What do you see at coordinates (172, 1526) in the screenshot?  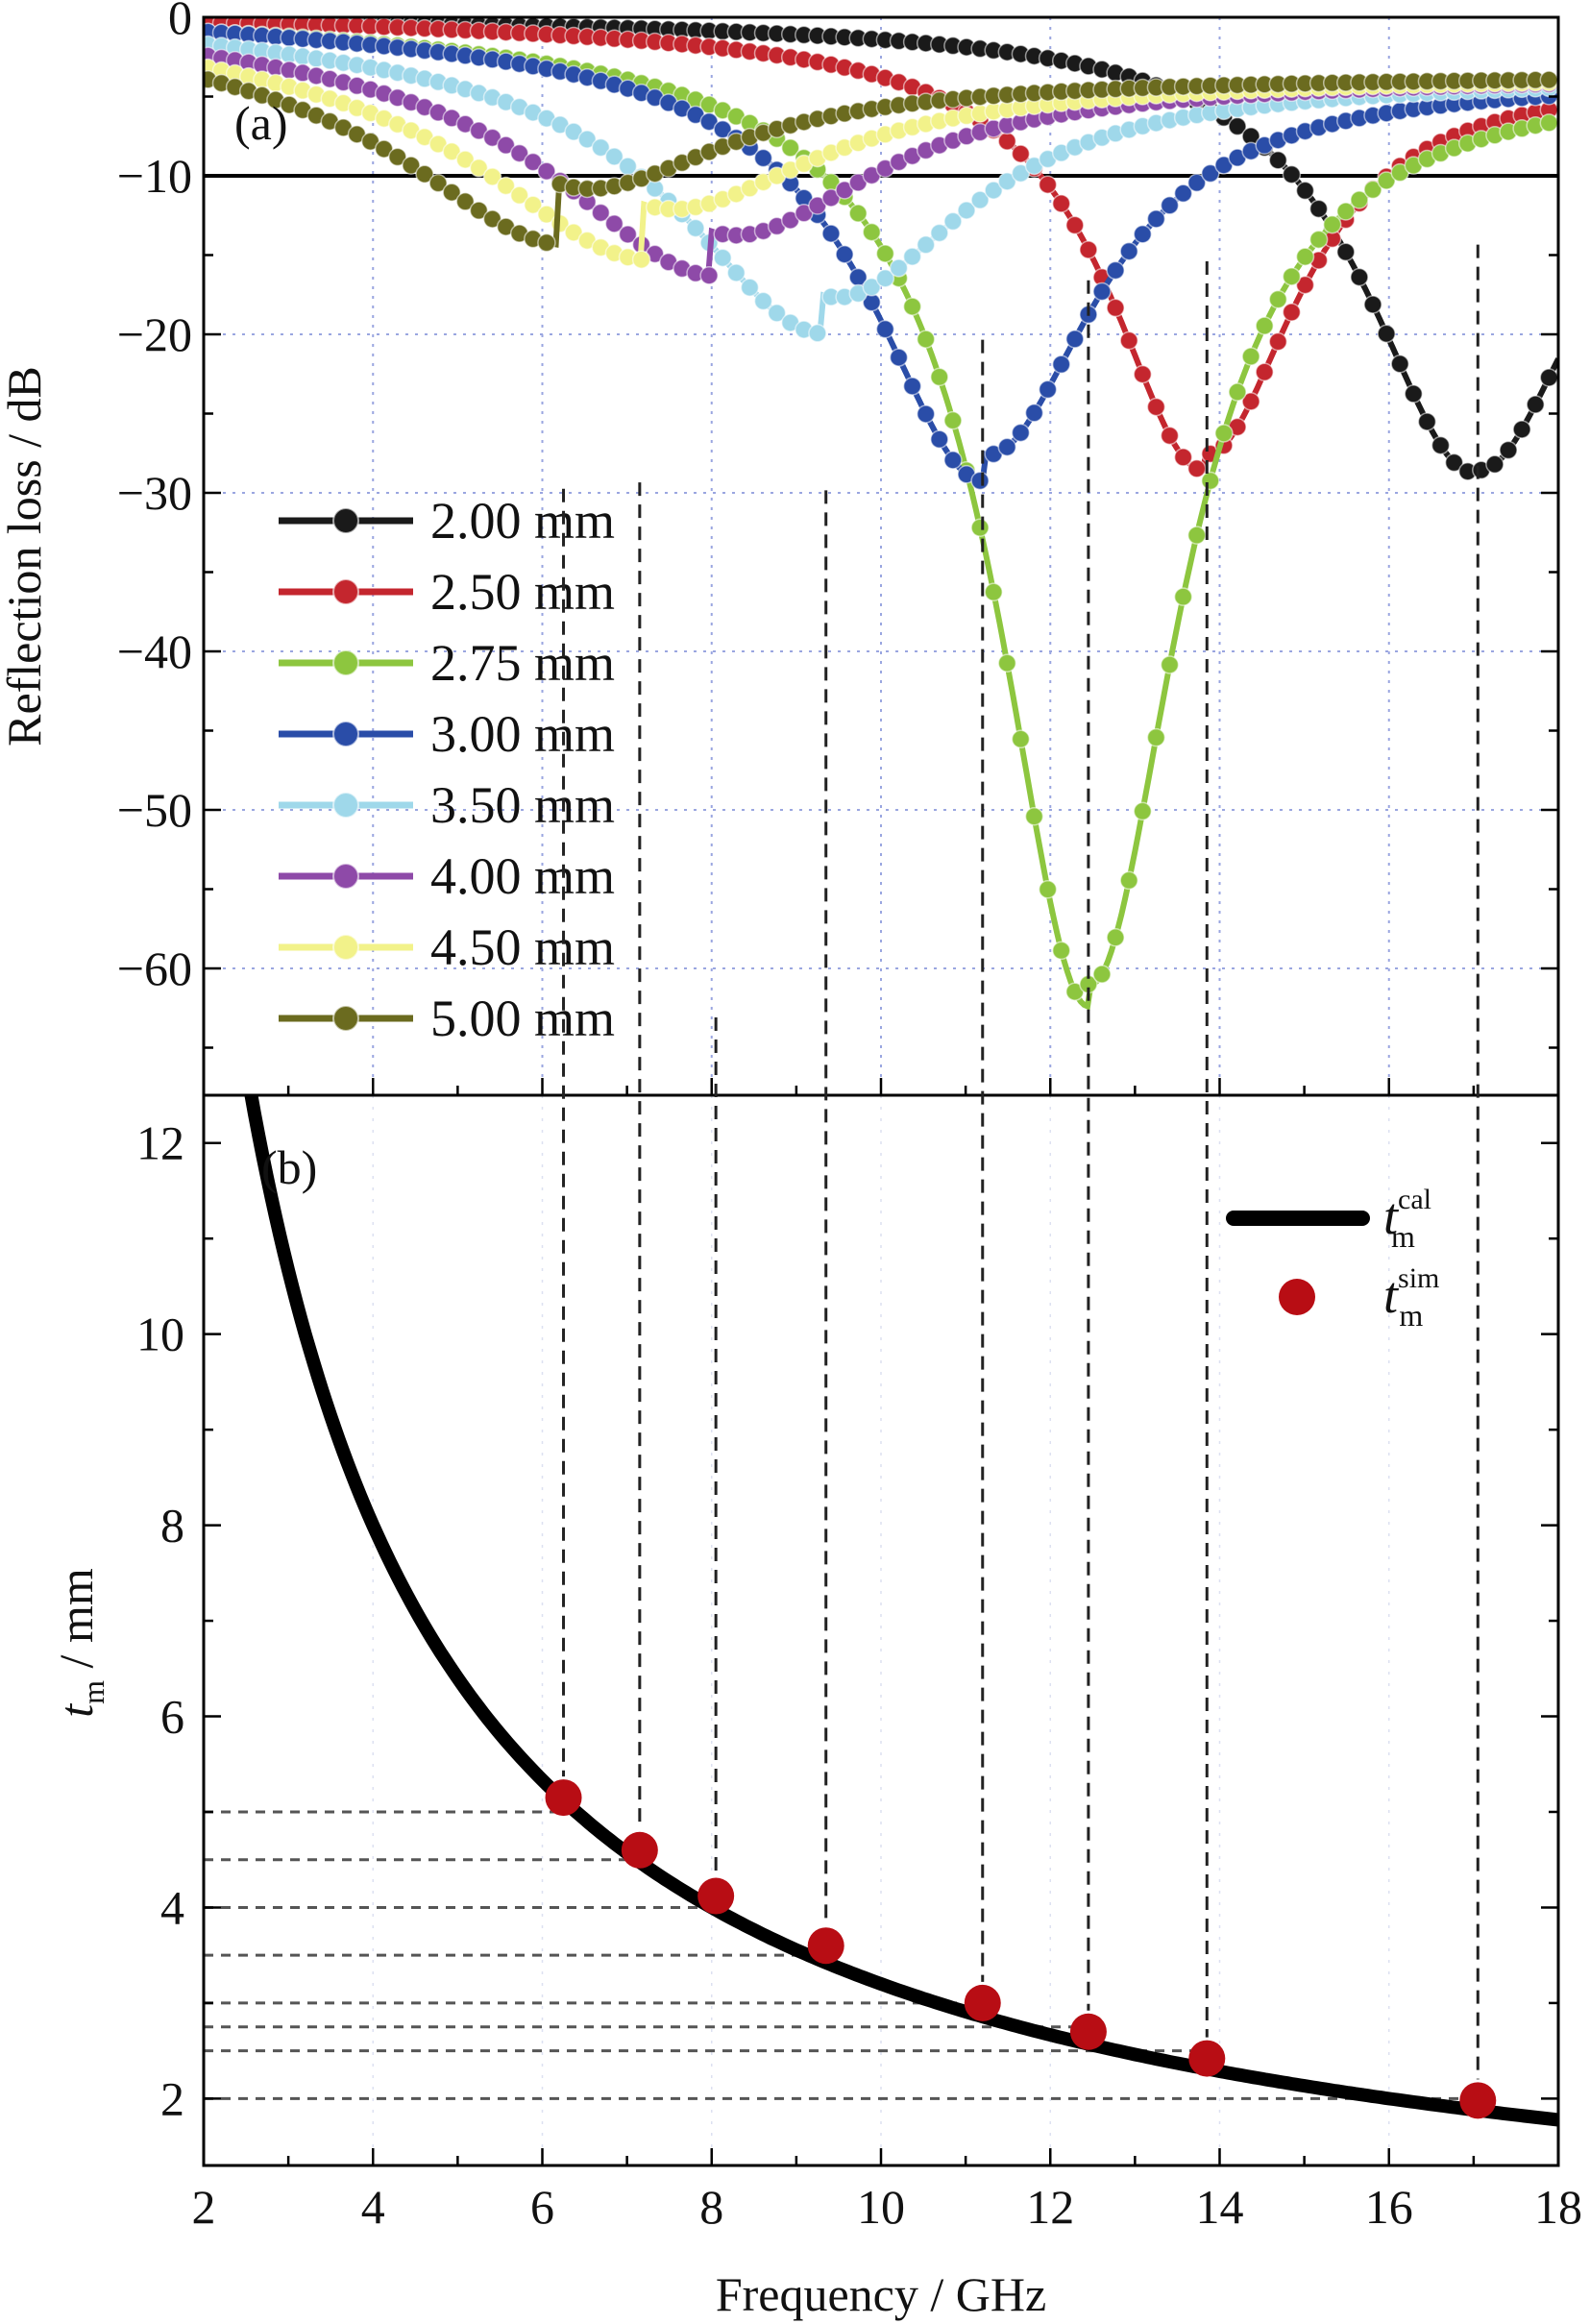 I see `y-tick-label: 8` at bounding box center [172, 1526].